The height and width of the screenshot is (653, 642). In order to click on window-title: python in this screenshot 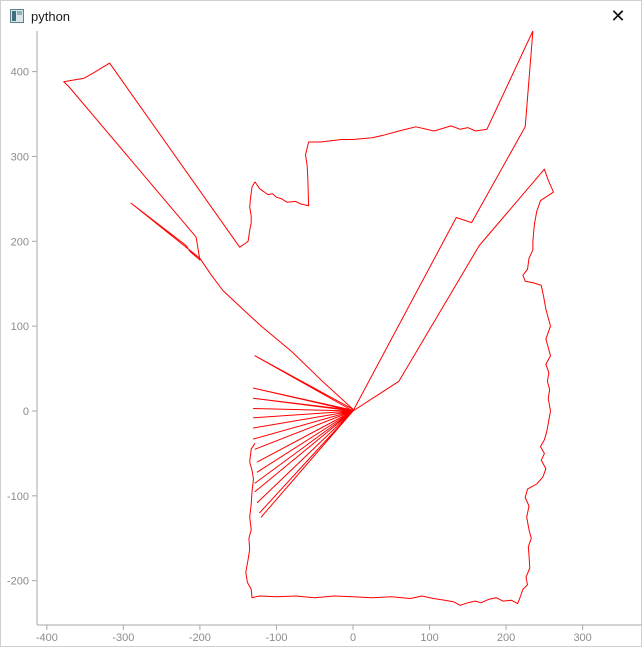, I will do `click(51, 16)`.